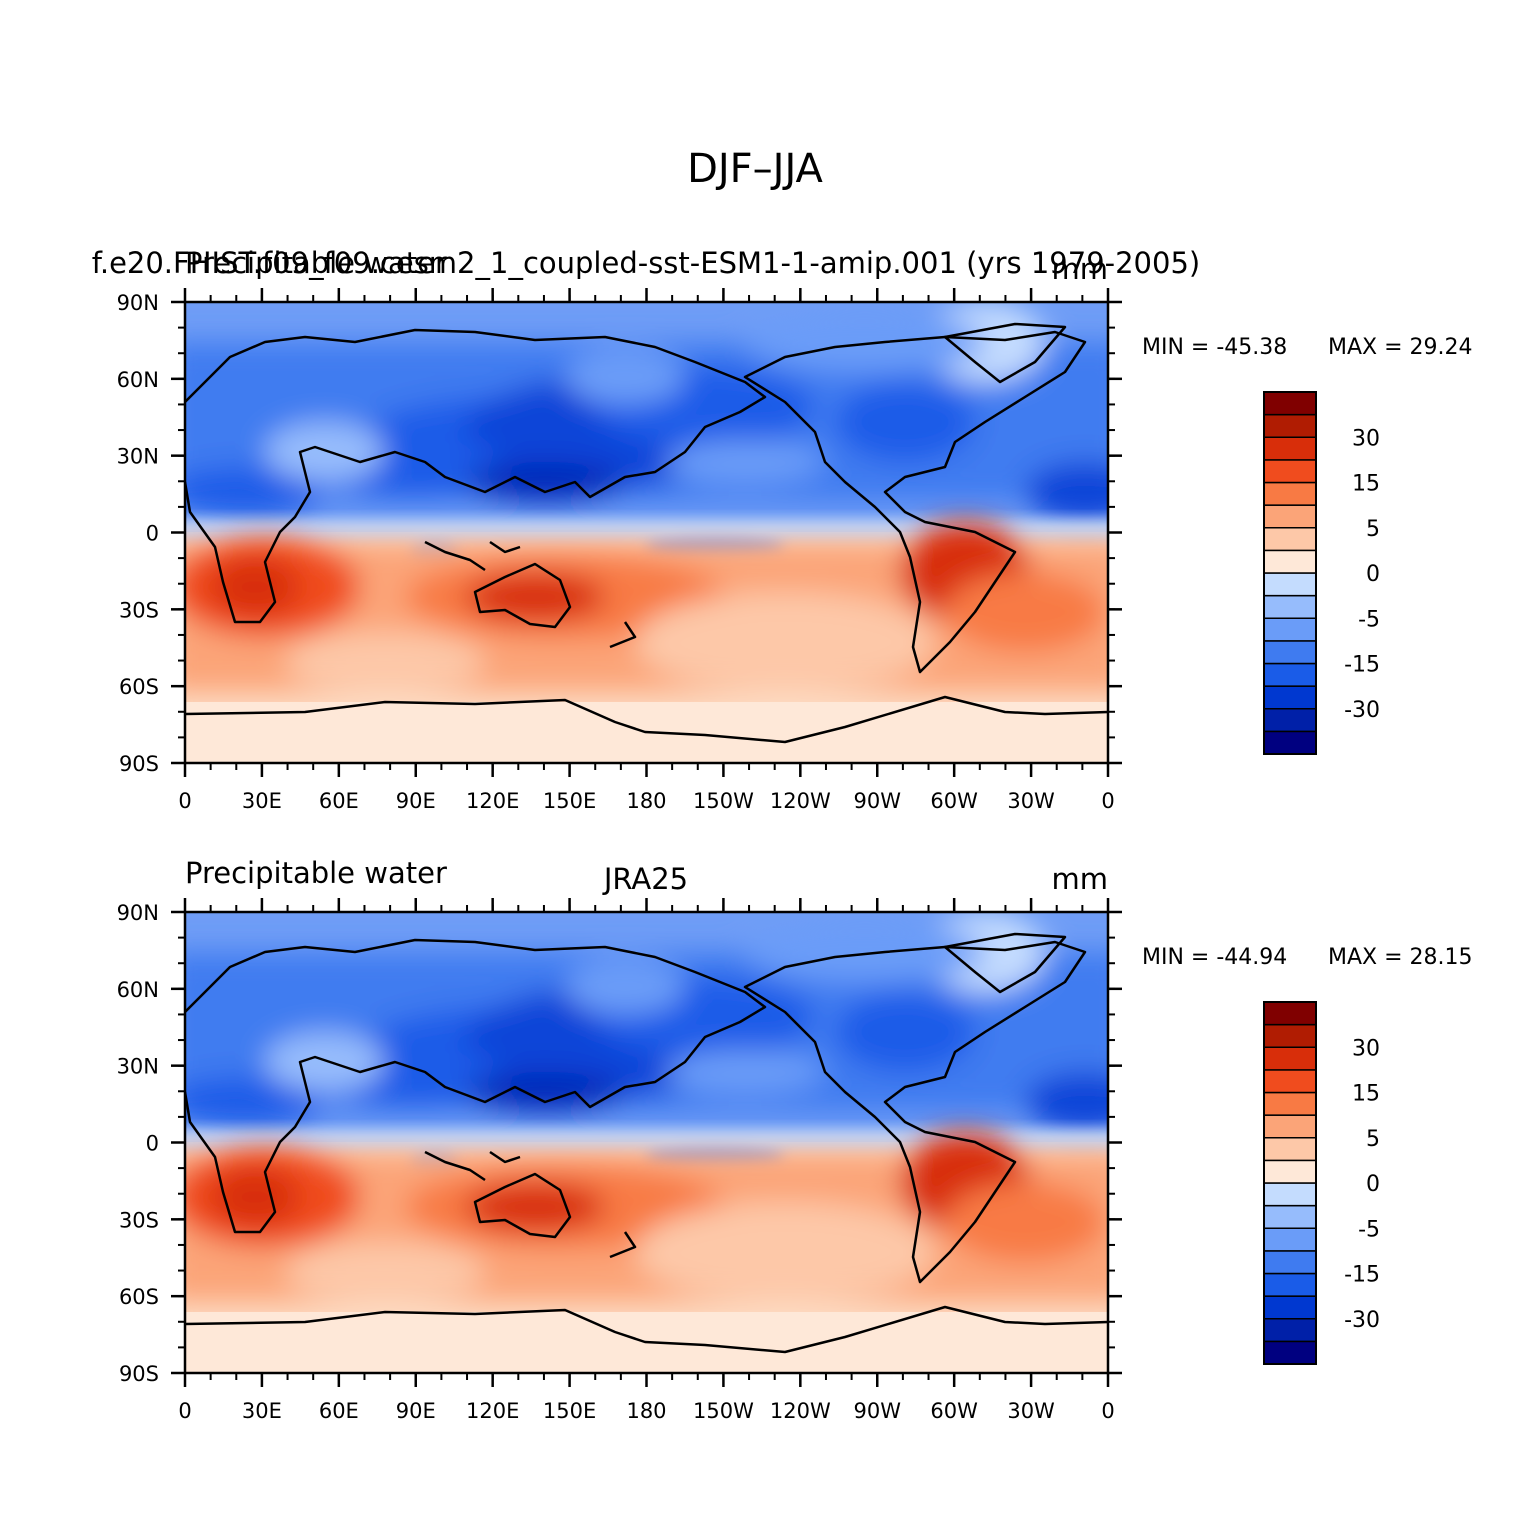 This screenshot has width=1526, height=1538. What do you see at coordinates (1080, 879) in the screenshot?
I see `panel-2-units: mm` at bounding box center [1080, 879].